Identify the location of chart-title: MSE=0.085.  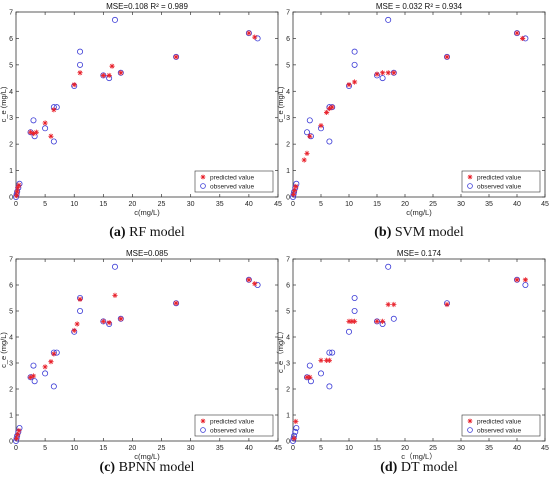
(147, 253).